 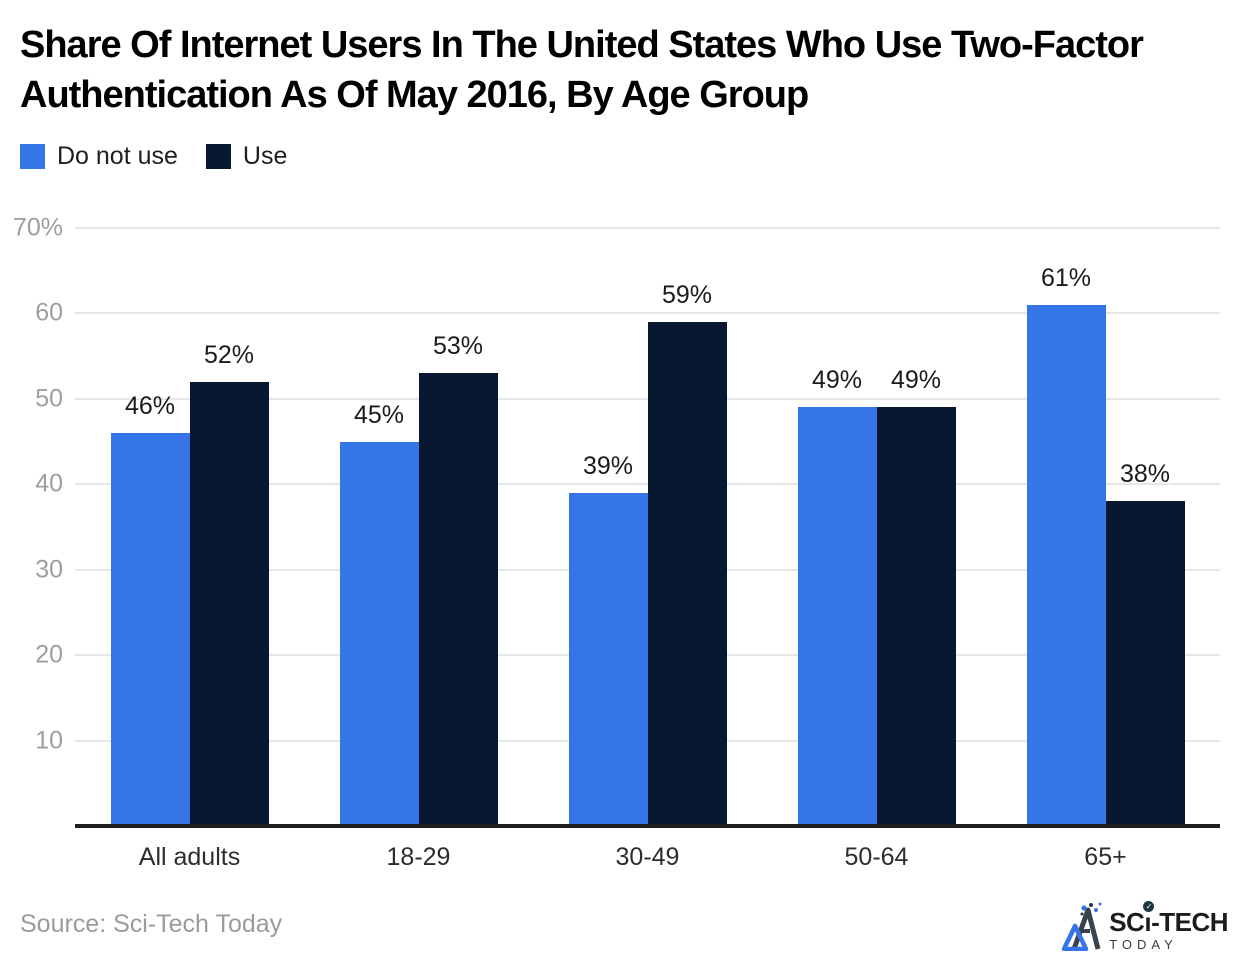 What do you see at coordinates (687, 294) in the screenshot?
I see `value-label-use-30-49: 59%` at bounding box center [687, 294].